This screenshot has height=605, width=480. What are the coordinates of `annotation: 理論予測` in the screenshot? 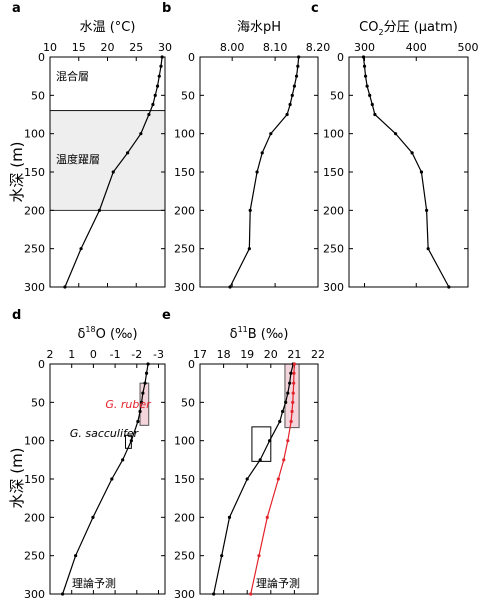 It's located at (278, 583).